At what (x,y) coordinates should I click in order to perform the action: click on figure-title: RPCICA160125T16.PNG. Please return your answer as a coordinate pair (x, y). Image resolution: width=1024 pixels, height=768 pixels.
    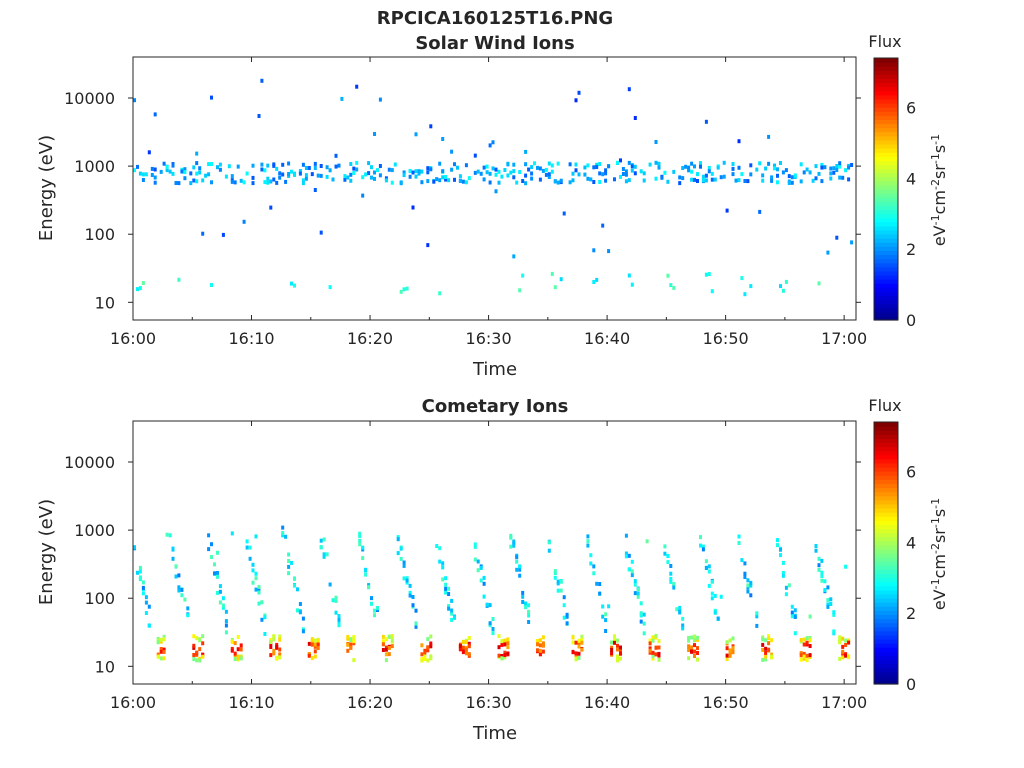
    Looking at the image, I should click on (495, 18).